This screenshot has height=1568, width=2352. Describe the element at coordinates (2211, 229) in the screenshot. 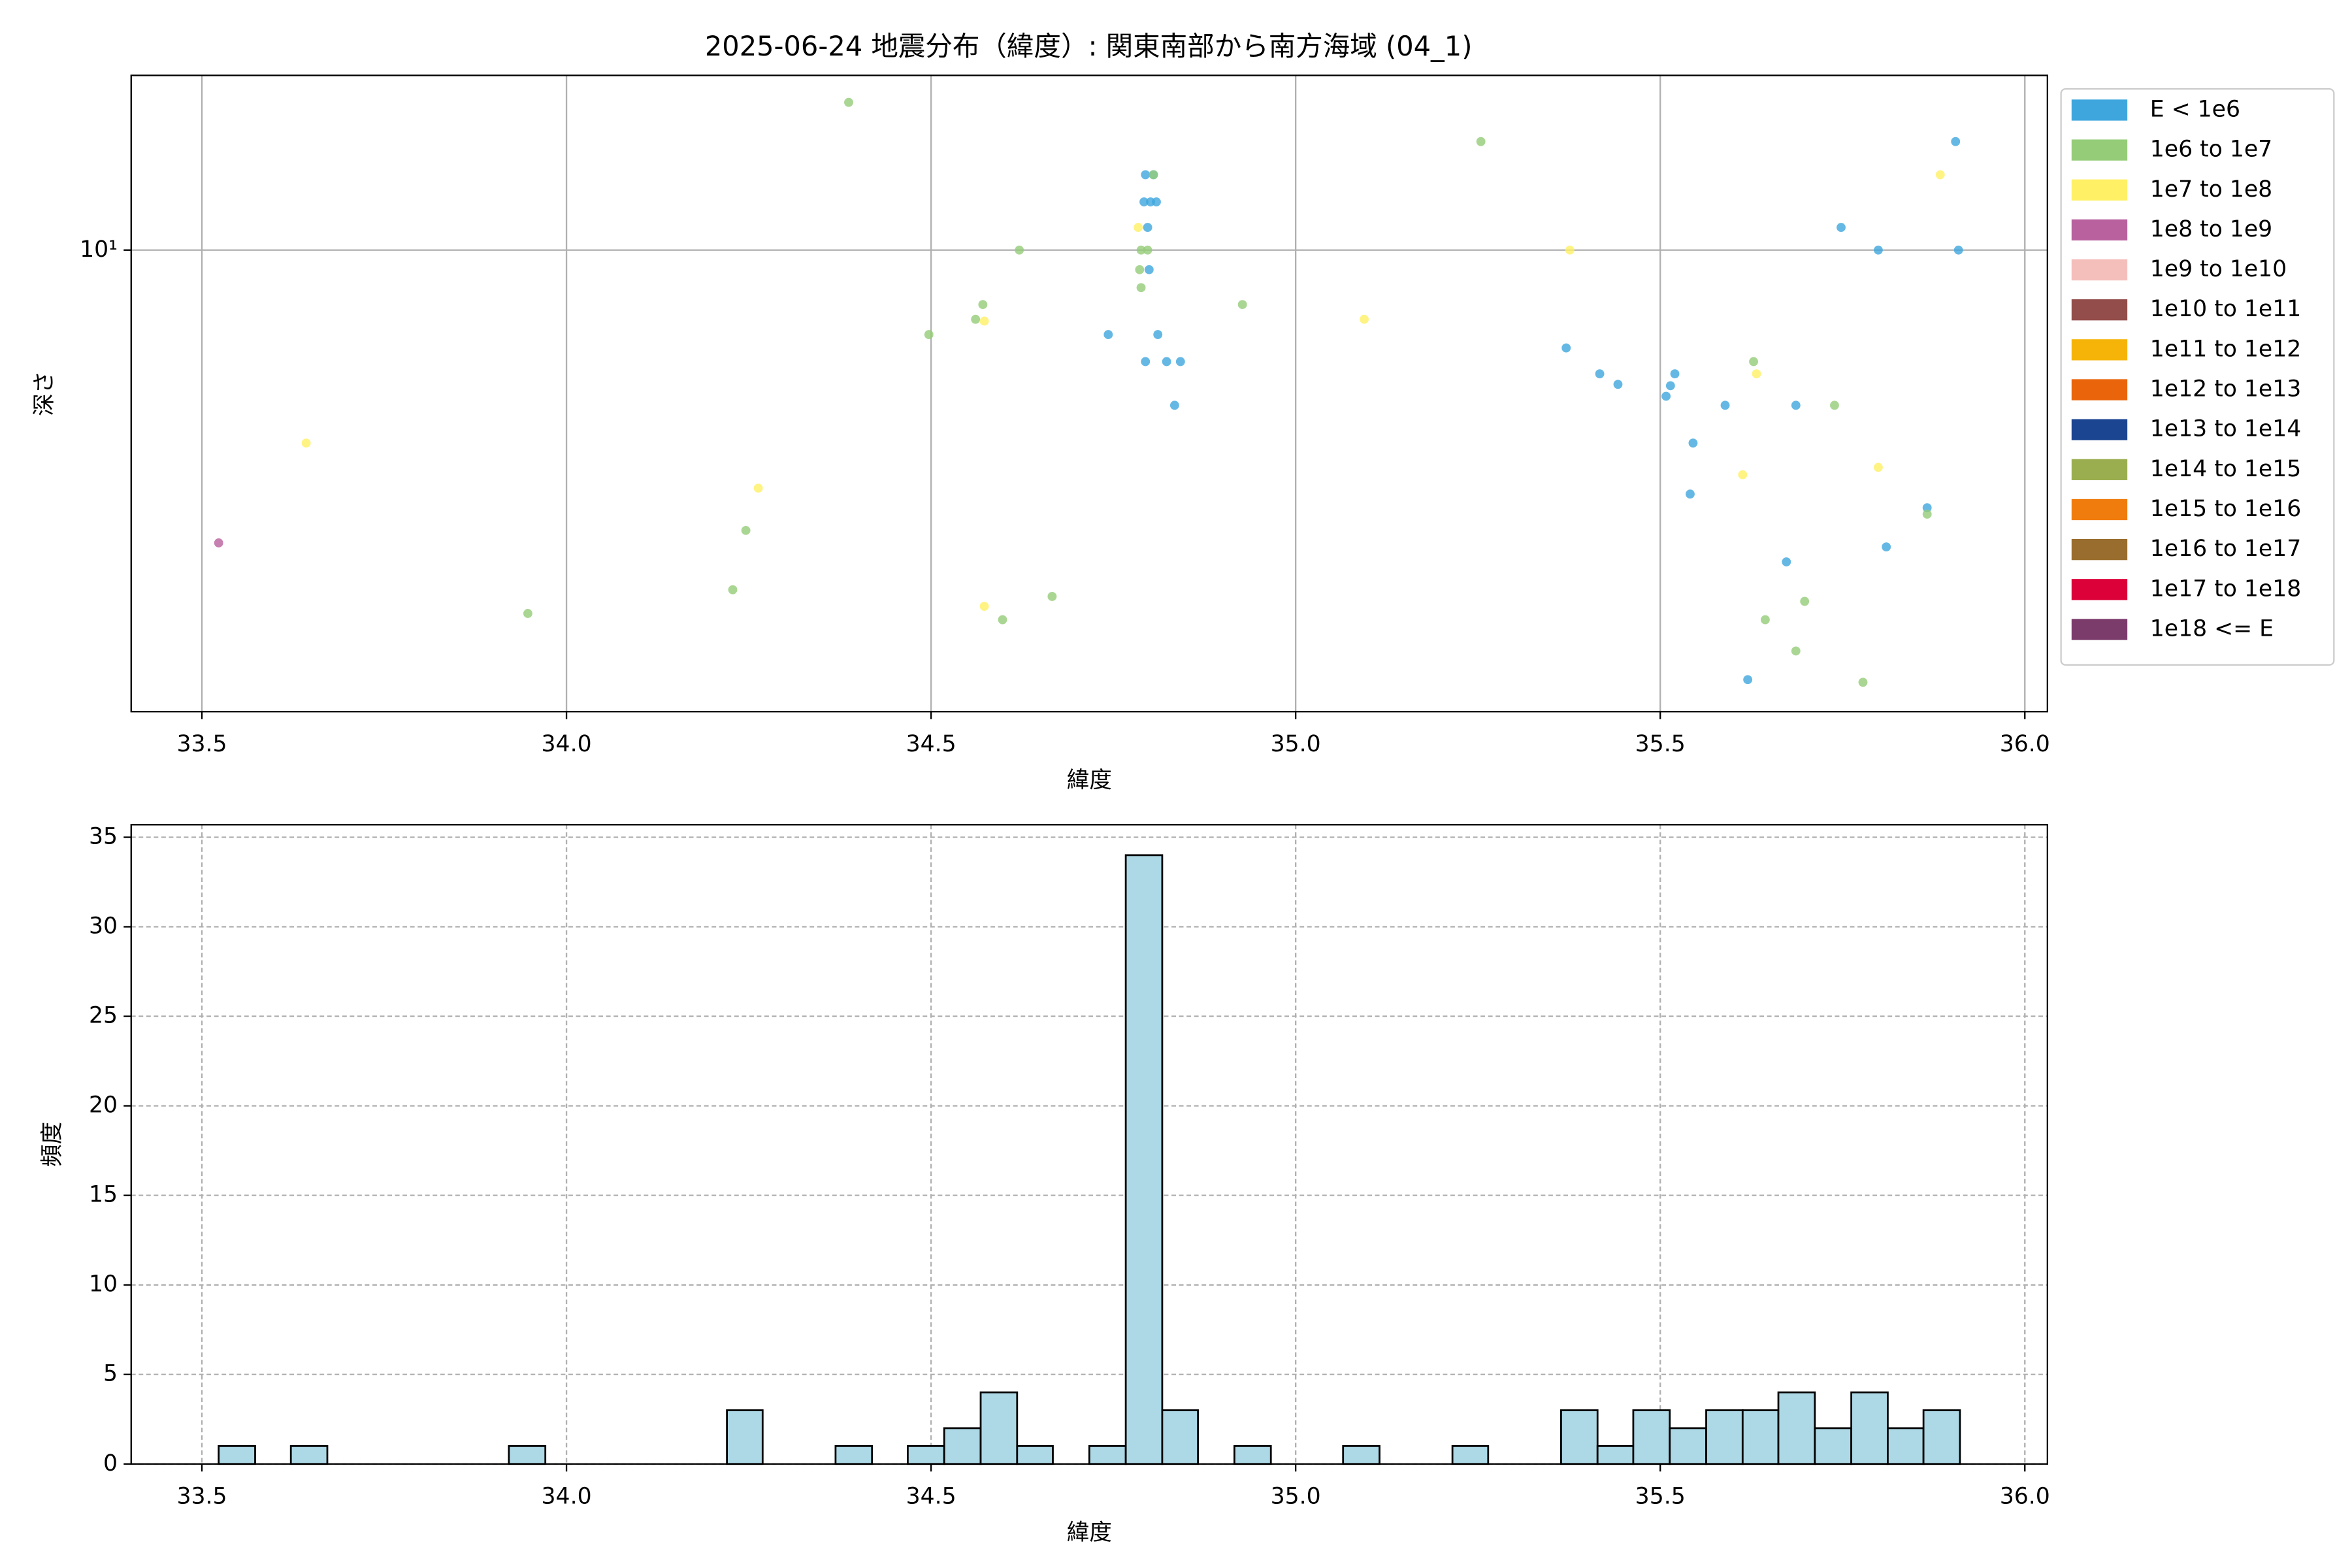

I see `legend-label: 1e8 to 1e9` at that location.